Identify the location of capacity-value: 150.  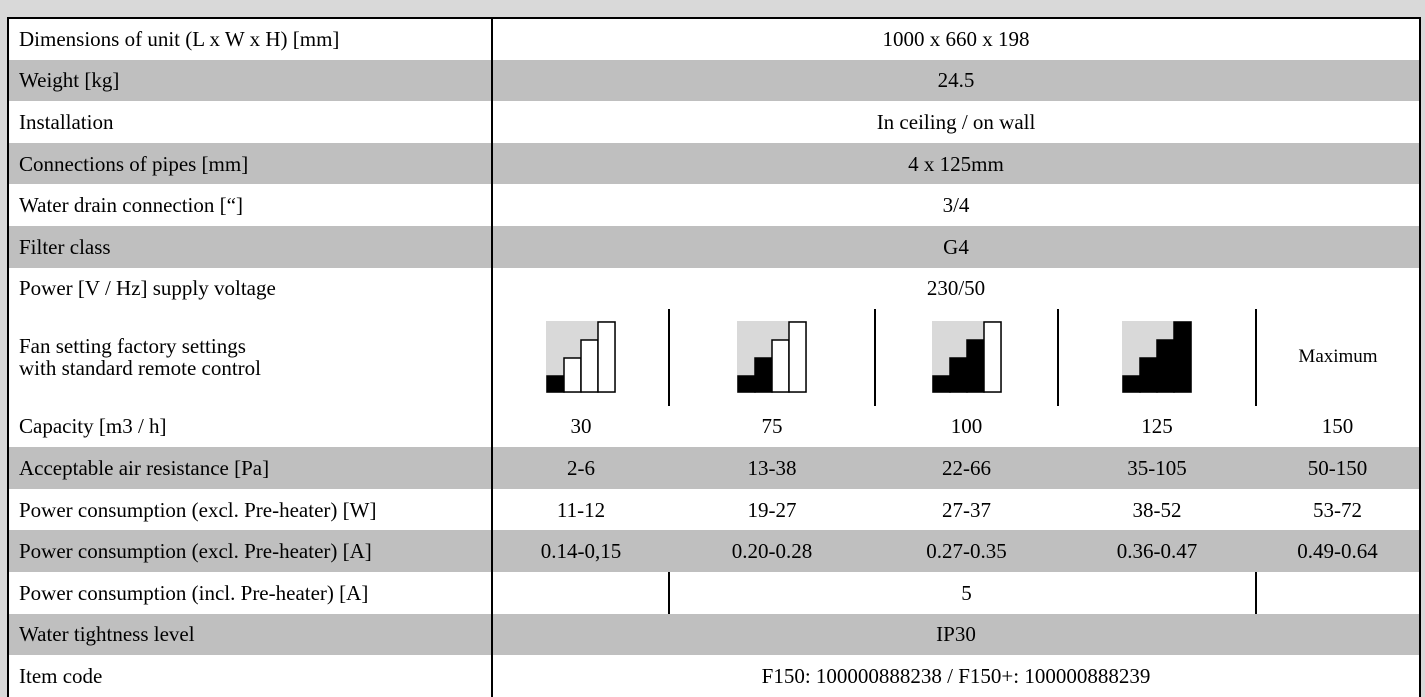
(1339, 426).